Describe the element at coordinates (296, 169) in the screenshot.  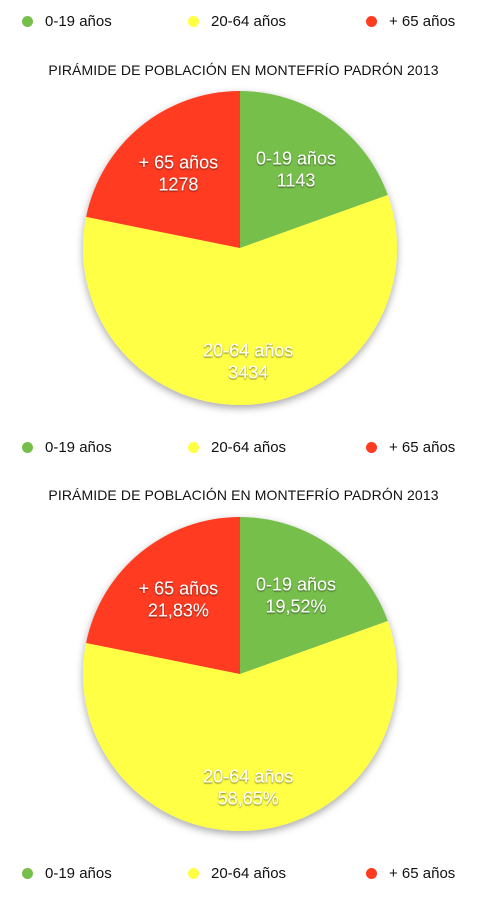
I see `slice-label-0-19: 0-19 años 1143` at that location.